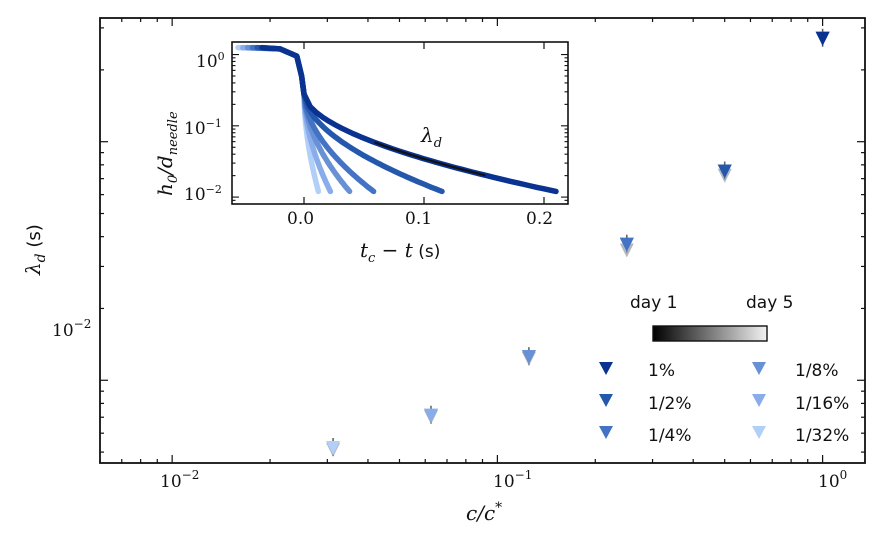 This screenshot has width=896, height=540. Describe the element at coordinates (71, 329) in the screenshot. I see `y-tick-label-1: 10−2` at that location.